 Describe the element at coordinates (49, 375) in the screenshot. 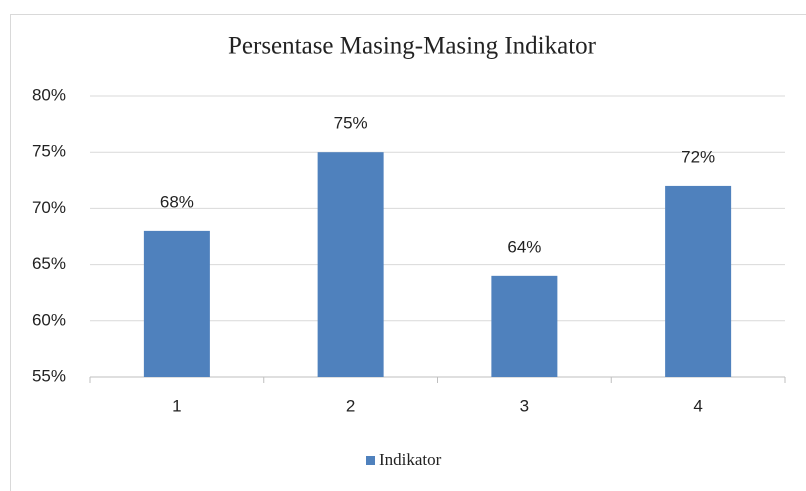

I see `y-tick-label: 55%` at that location.